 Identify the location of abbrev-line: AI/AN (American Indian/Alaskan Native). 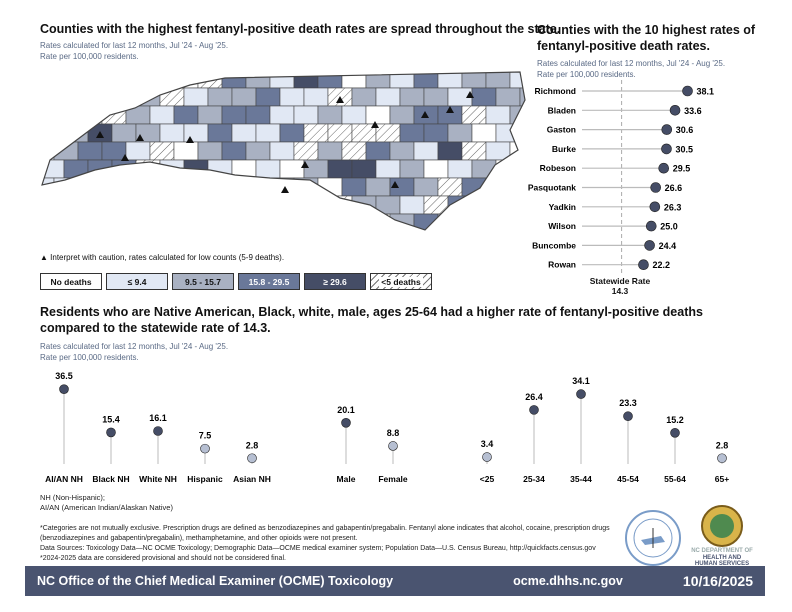
(106, 507).